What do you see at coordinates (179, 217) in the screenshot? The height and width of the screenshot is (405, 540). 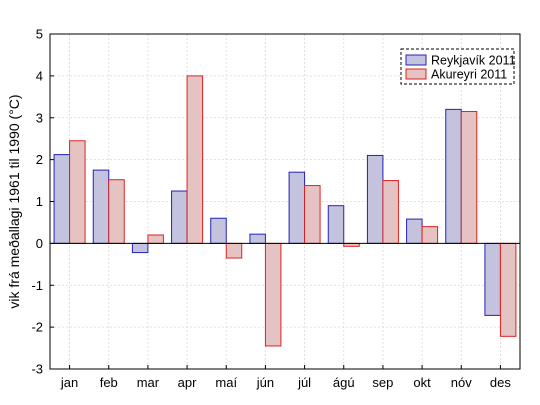 I see `bar-reykjavik-apr` at bounding box center [179, 217].